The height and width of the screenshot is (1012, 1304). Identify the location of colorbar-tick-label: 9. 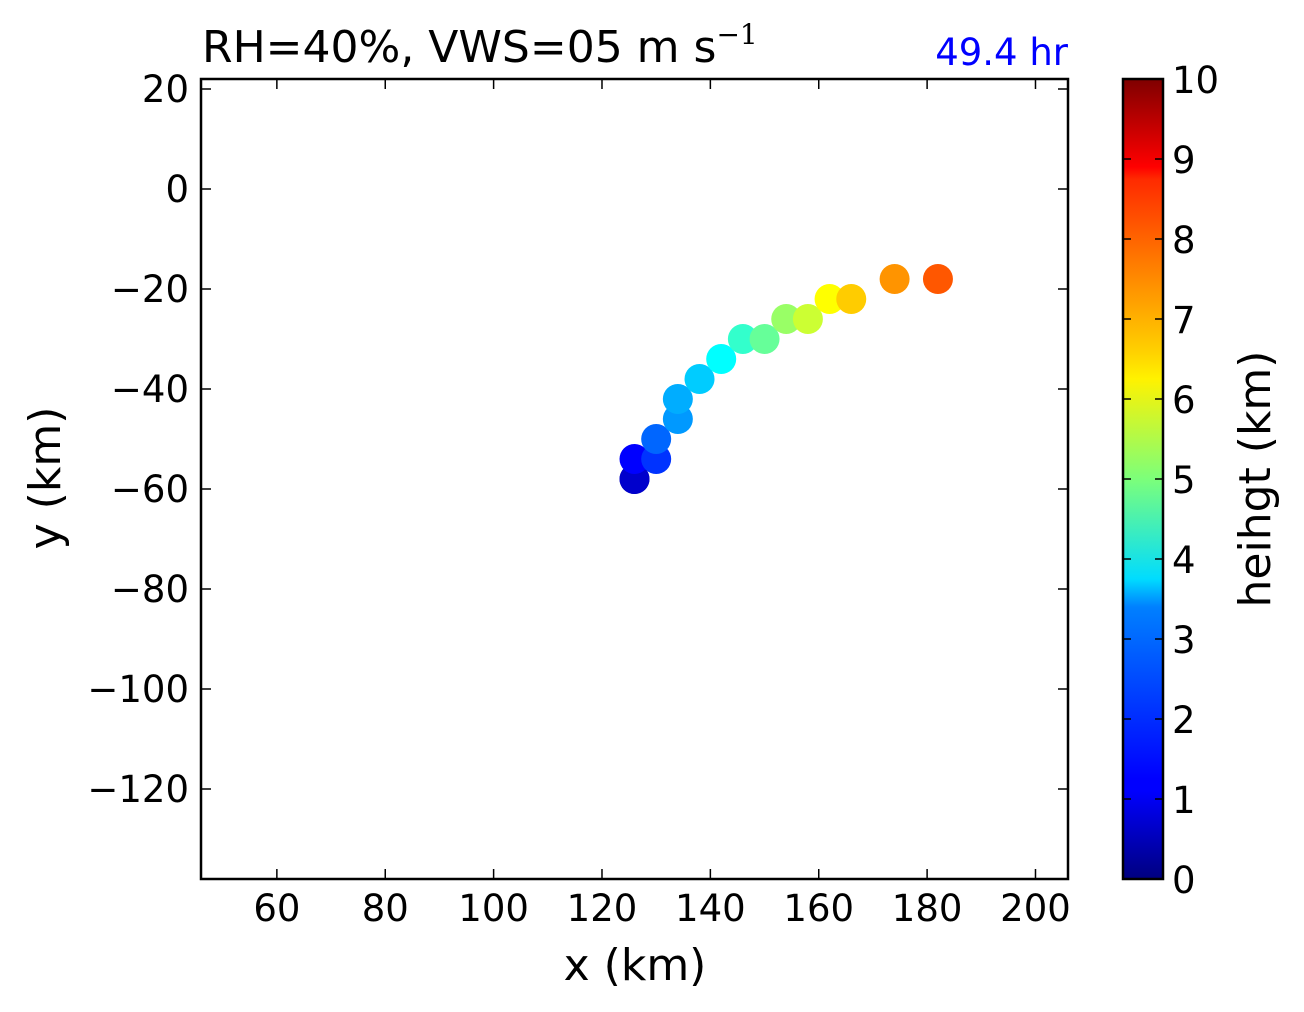
(1184, 160).